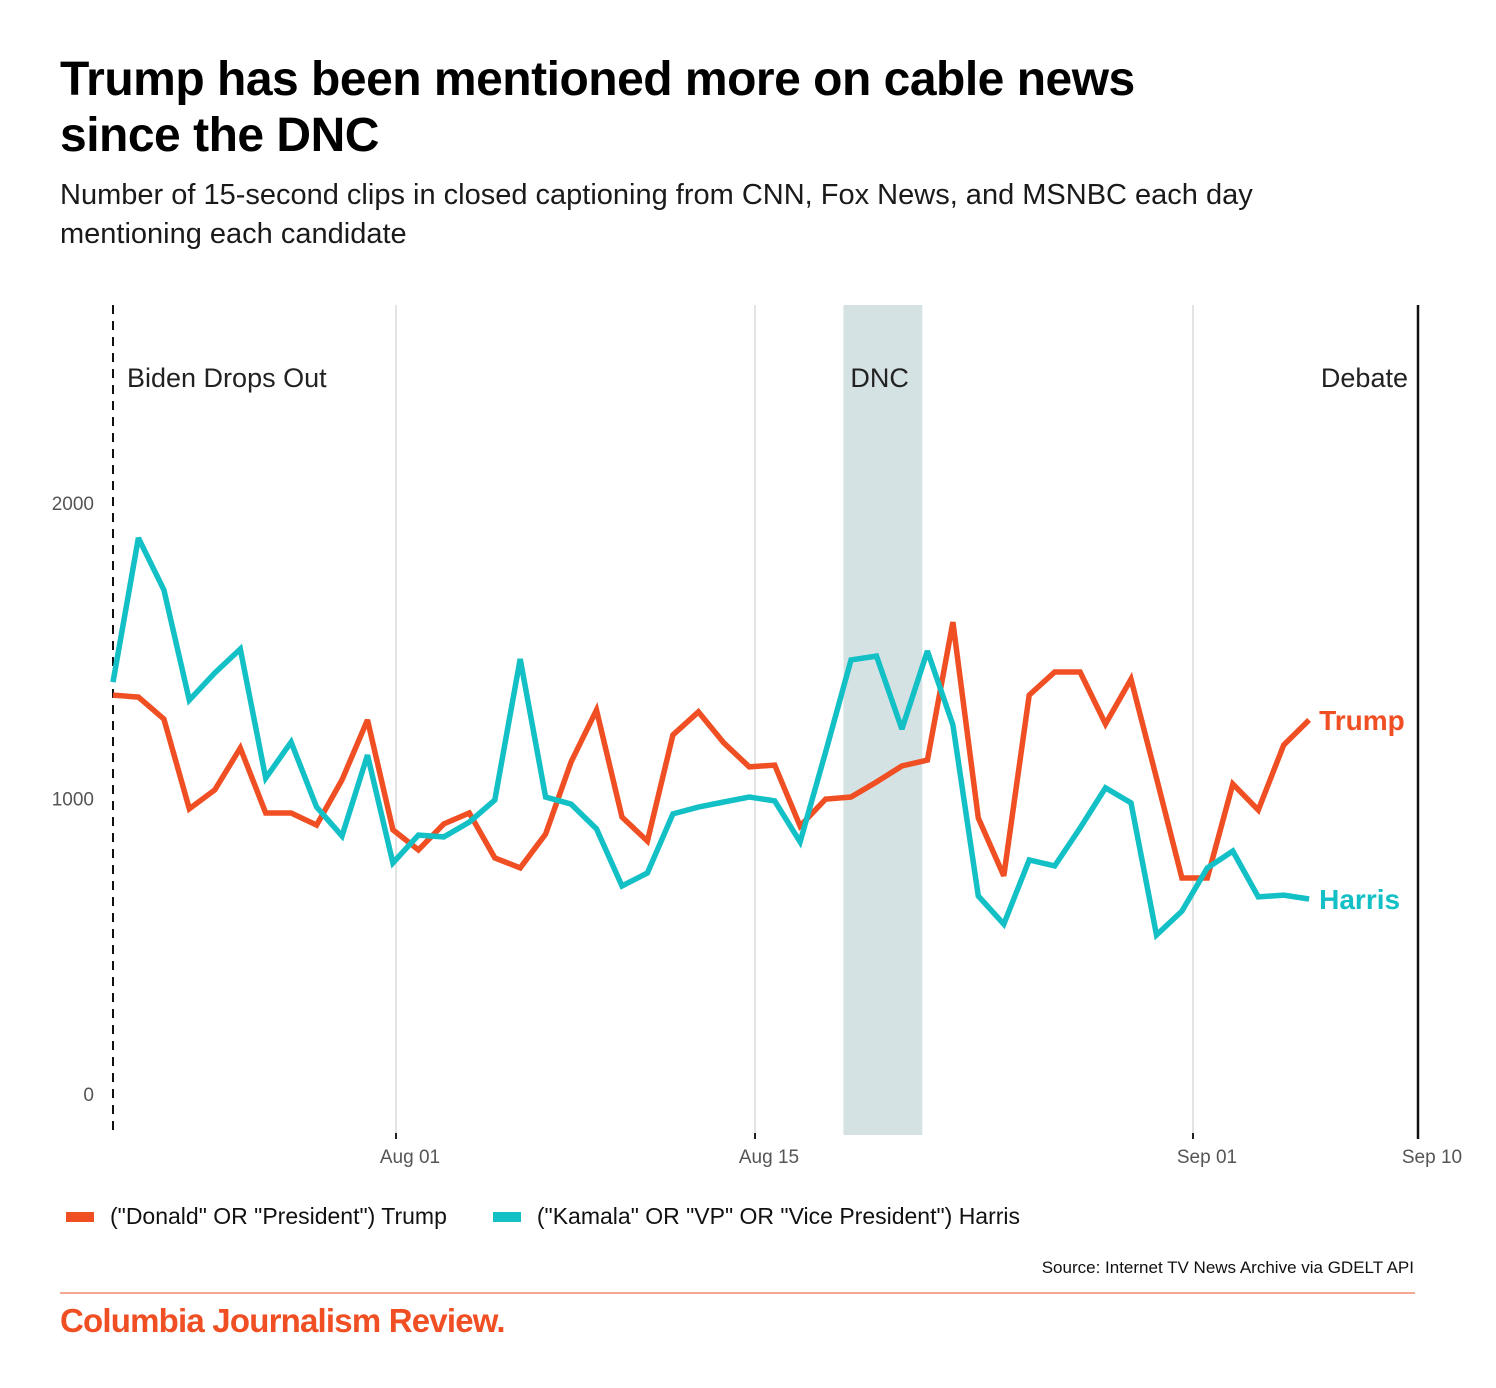 The height and width of the screenshot is (1388, 1496). What do you see at coordinates (1207, 1157) in the screenshot?
I see `x-tick-label: Sep 01` at bounding box center [1207, 1157].